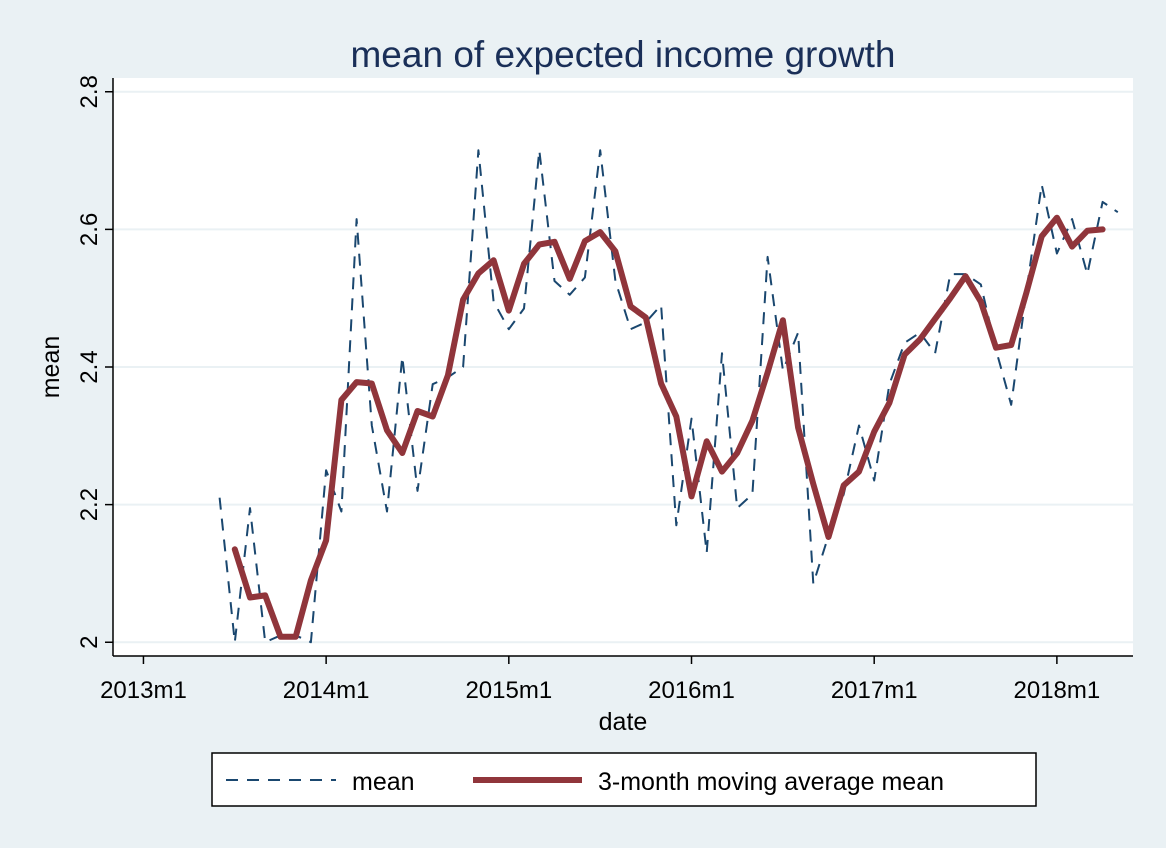  Describe the element at coordinates (622, 54) in the screenshot. I see `chart-title: mean of expected income growth` at that location.